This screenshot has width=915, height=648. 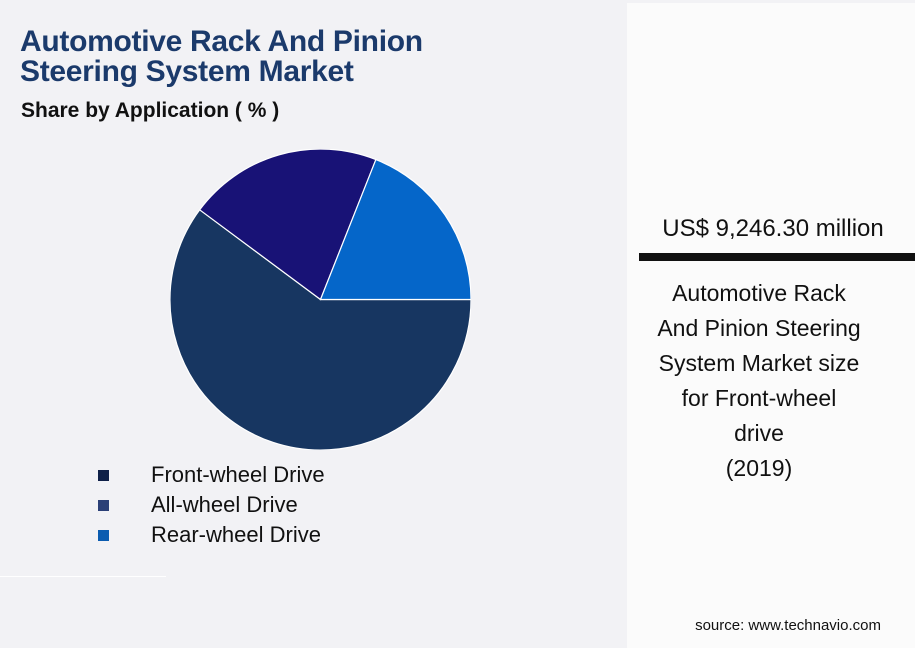 What do you see at coordinates (395, 229) in the screenshot?
I see `slice-rear-wheel-drive` at bounding box center [395, 229].